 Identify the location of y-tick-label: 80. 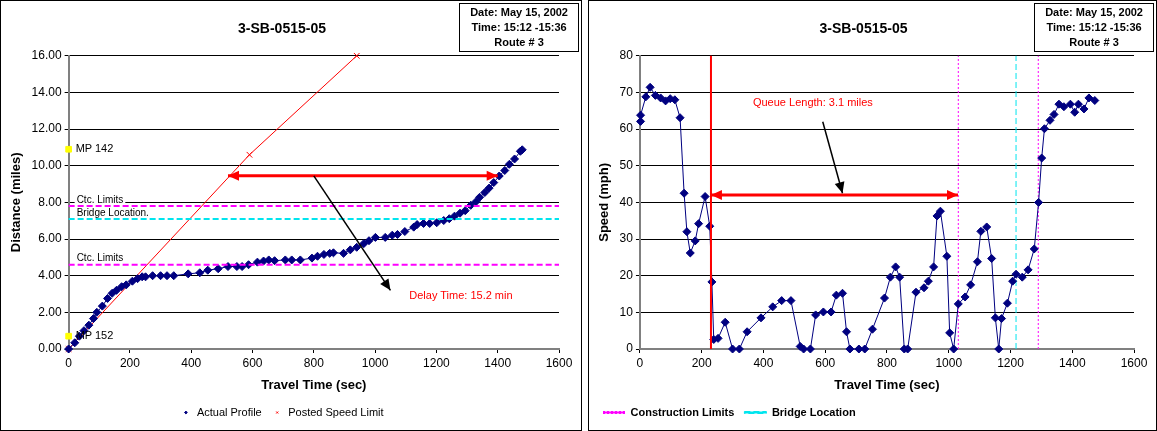
(626, 55).